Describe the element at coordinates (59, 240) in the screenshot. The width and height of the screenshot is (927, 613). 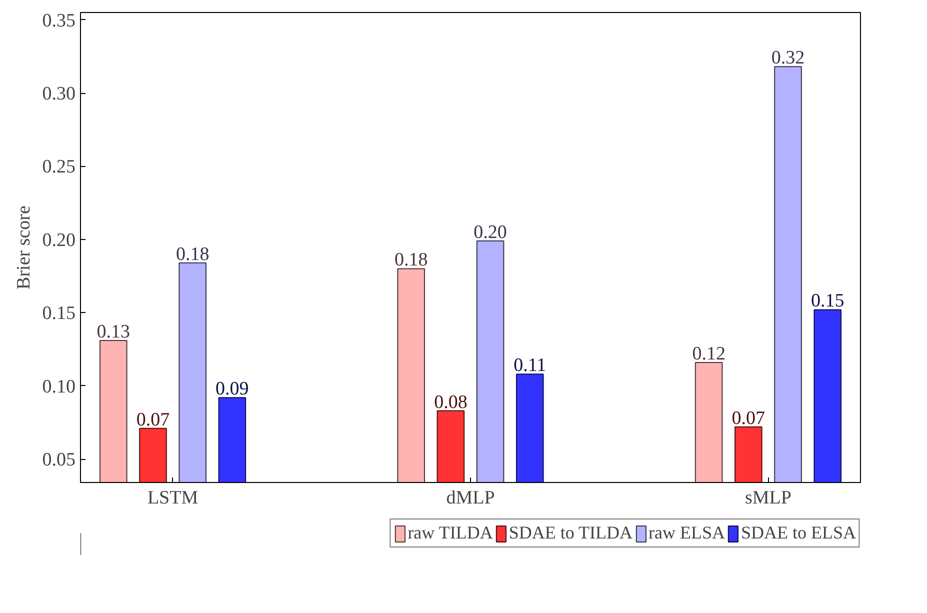
I see `y-tick-label: 0.20` at that location.